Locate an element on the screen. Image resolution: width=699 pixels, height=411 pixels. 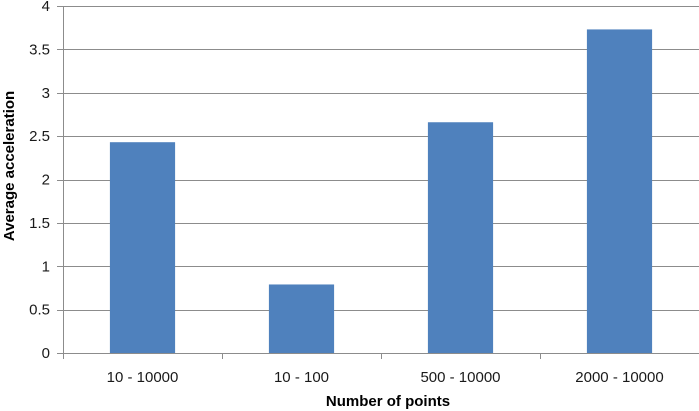
x-tick-label: 2000 - 10000 is located at coordinates (619, 377).